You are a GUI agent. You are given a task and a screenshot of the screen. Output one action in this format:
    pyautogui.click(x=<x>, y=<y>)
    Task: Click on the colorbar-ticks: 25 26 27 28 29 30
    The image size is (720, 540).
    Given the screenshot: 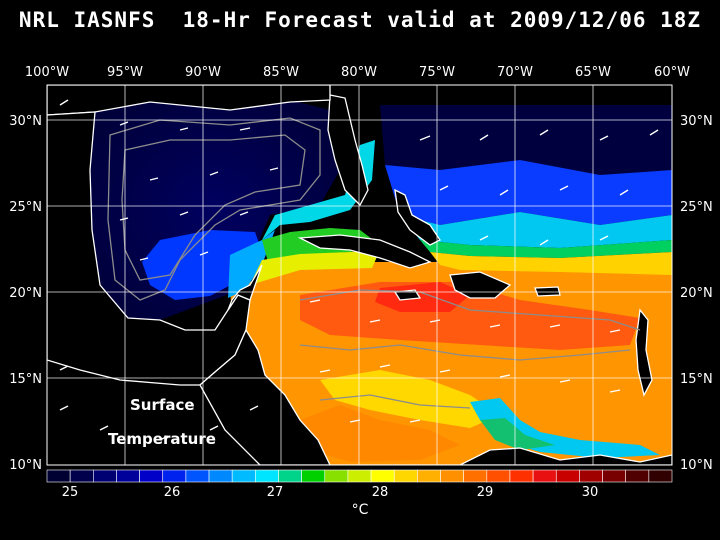 What is the action you would take?
    pyautogui.click(x=330, y=492)
    